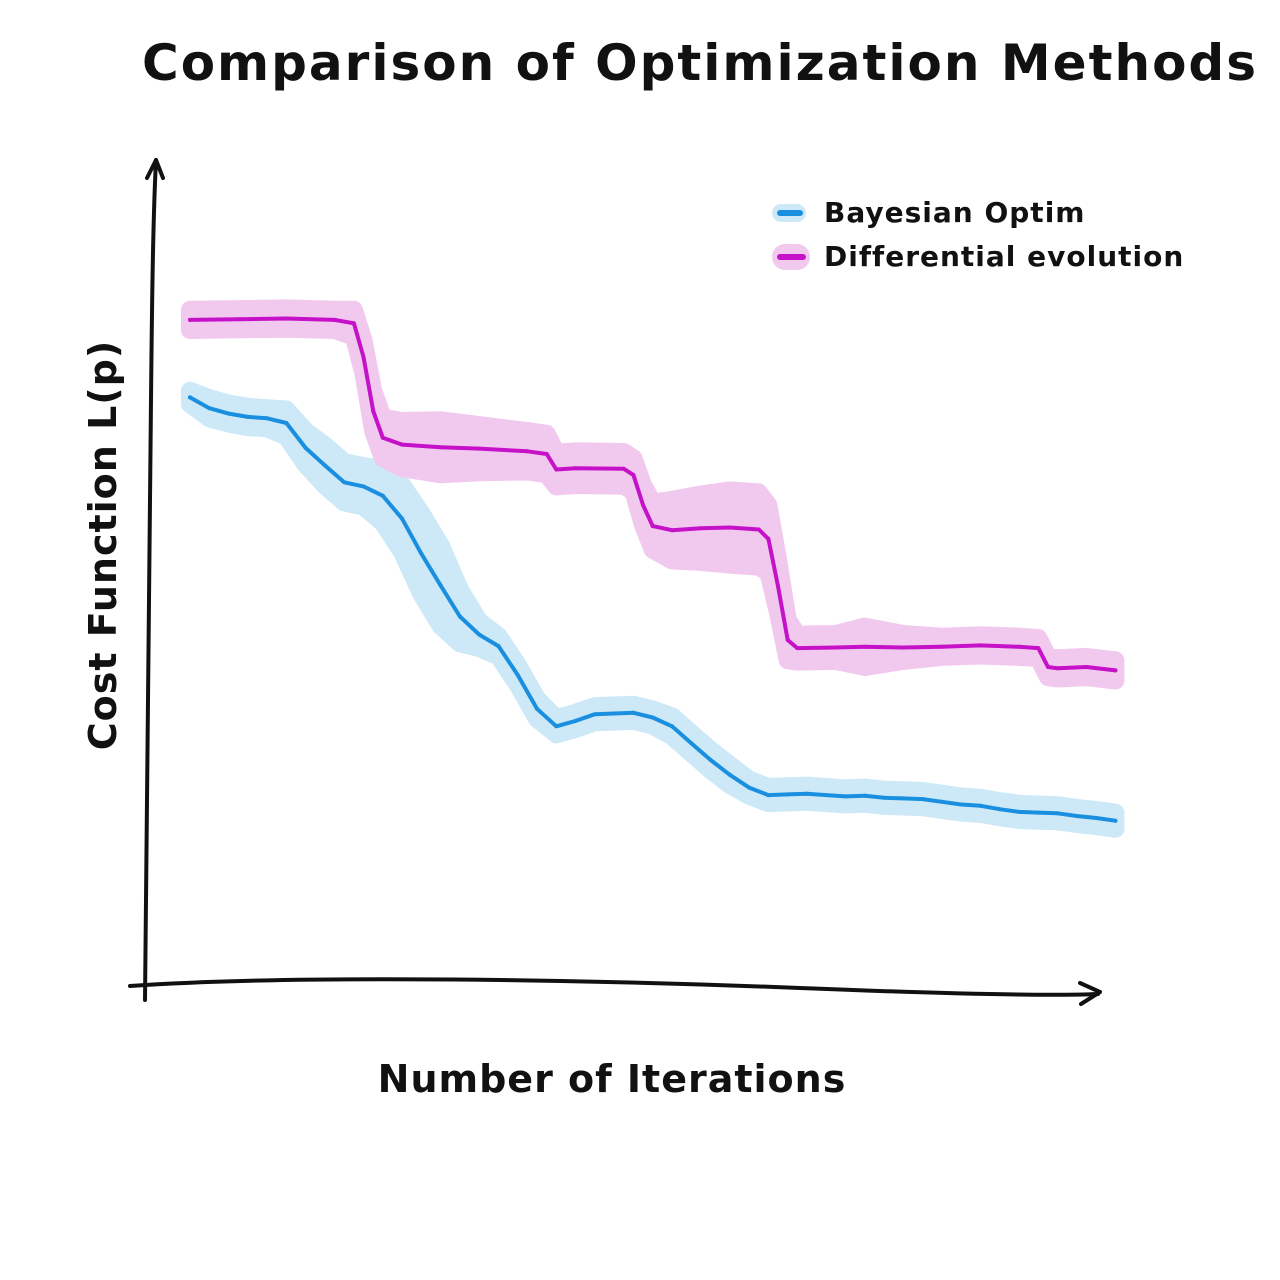 Image resolution: width=1280 pixels, height=1280 pixels. I want to click on y-axis-arrowhead, so click(155, 169).